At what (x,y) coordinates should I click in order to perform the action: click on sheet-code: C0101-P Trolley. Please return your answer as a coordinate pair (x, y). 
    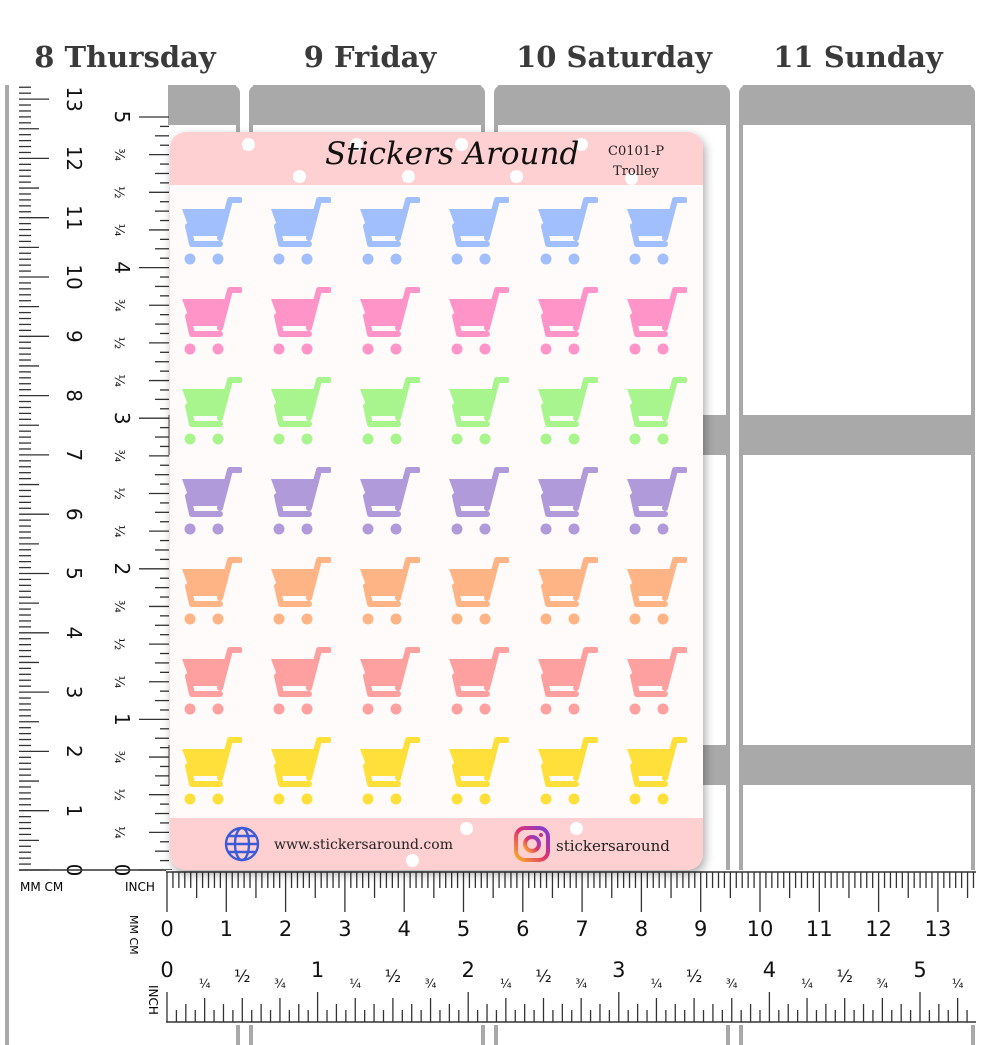
    Looking at the image, I should click on (636, 162).